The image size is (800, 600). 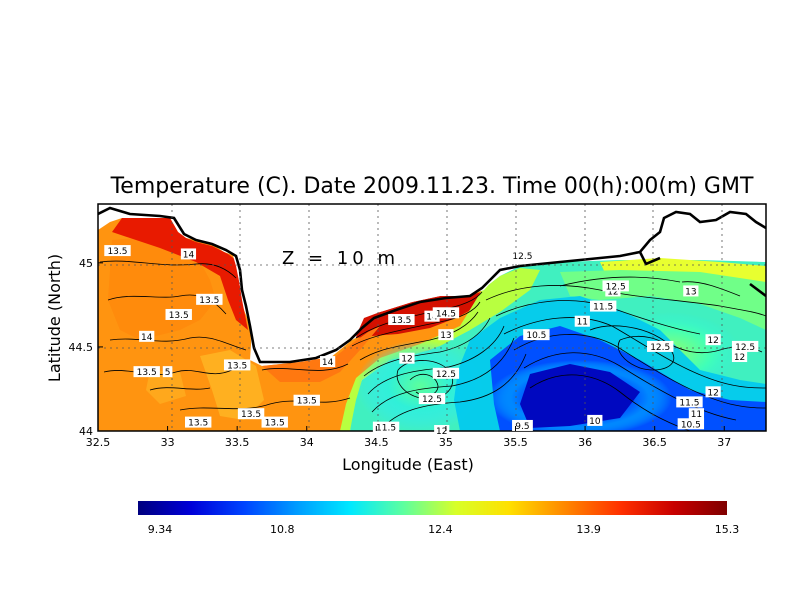 I want to click on y-axis-ticks: 44 44.5 45, so click(x=86, y=347).